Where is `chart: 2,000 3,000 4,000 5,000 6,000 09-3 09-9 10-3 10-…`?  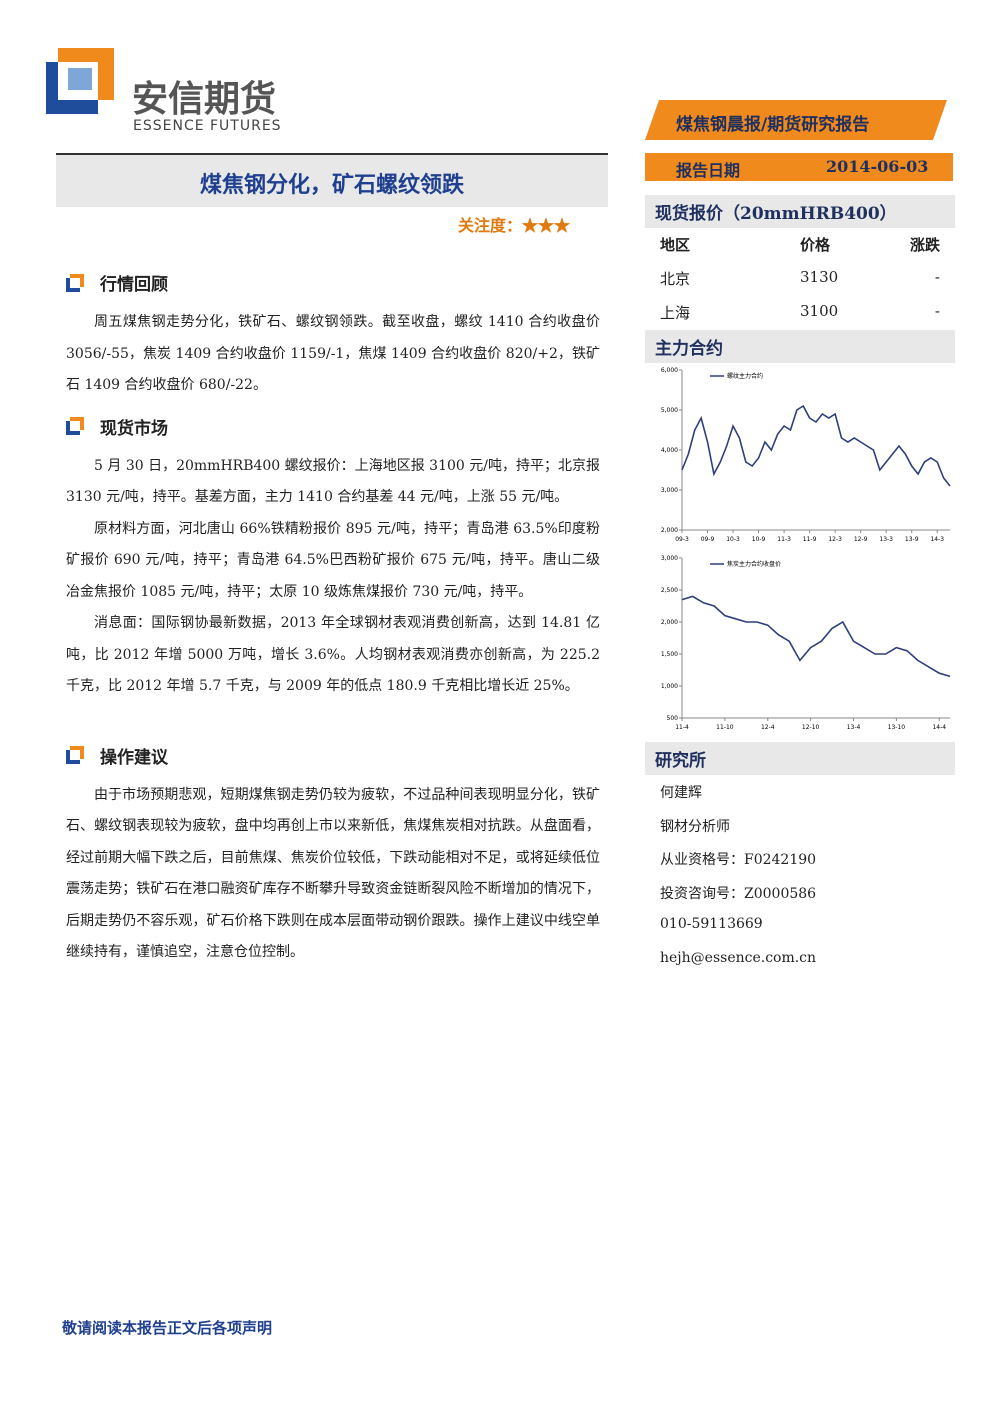
chart: 2,000 3,000 4,000 5,000 6,000 09-3 09-9 10-3 10-… is located at coordinates (806, 455).